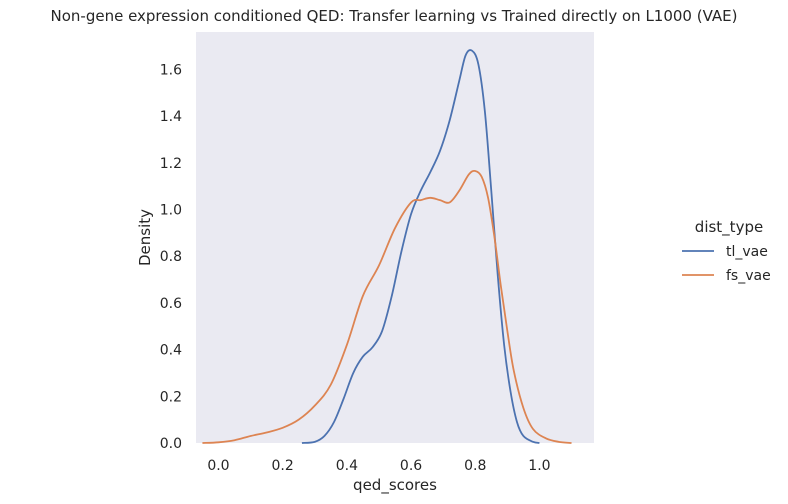 The width and height of the screenshot is (788, 504). What do you see at coordinates (411, 466) in the screenshot?
I see `x-tick-label: 0.6` at bounding box center [411, 466].